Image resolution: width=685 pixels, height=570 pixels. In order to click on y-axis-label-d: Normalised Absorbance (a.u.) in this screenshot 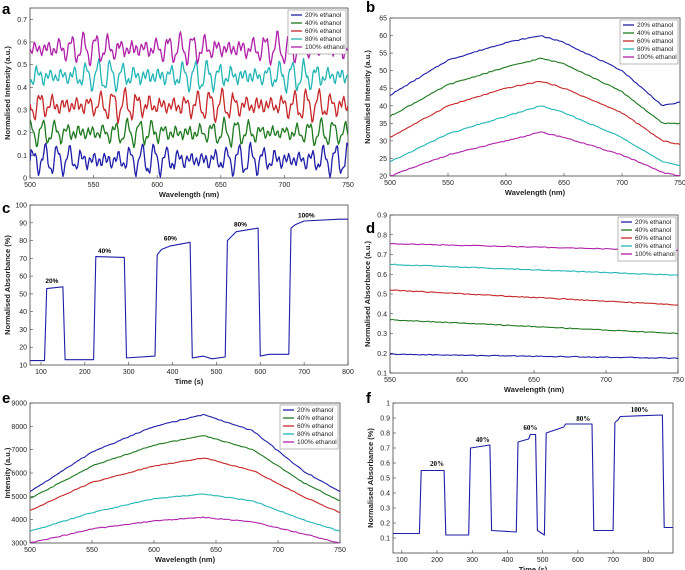, I will do `click(367, 294)`.